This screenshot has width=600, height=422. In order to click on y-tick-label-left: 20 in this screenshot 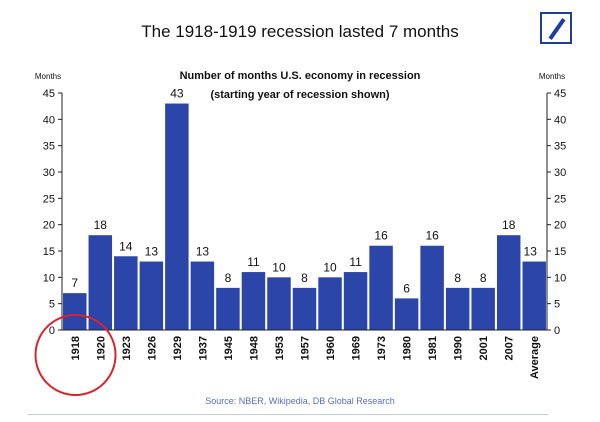, I will do `click(49, 226)`.